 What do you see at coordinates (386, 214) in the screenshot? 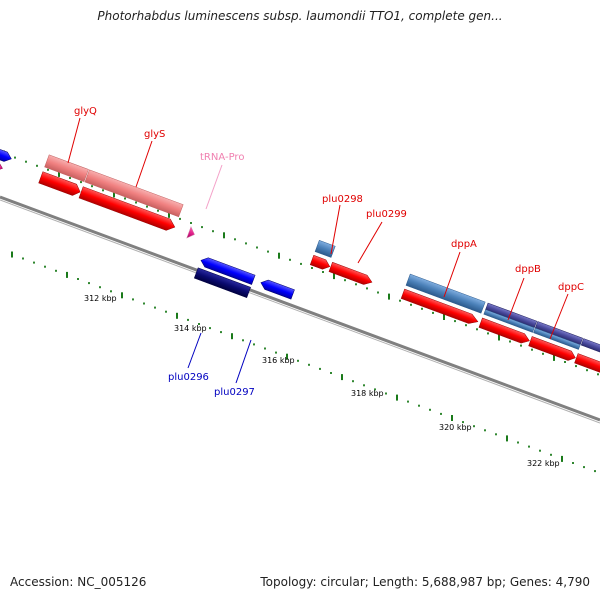
I see `gene-label-plu0299: plu0299` at bounding box center [386, 214].